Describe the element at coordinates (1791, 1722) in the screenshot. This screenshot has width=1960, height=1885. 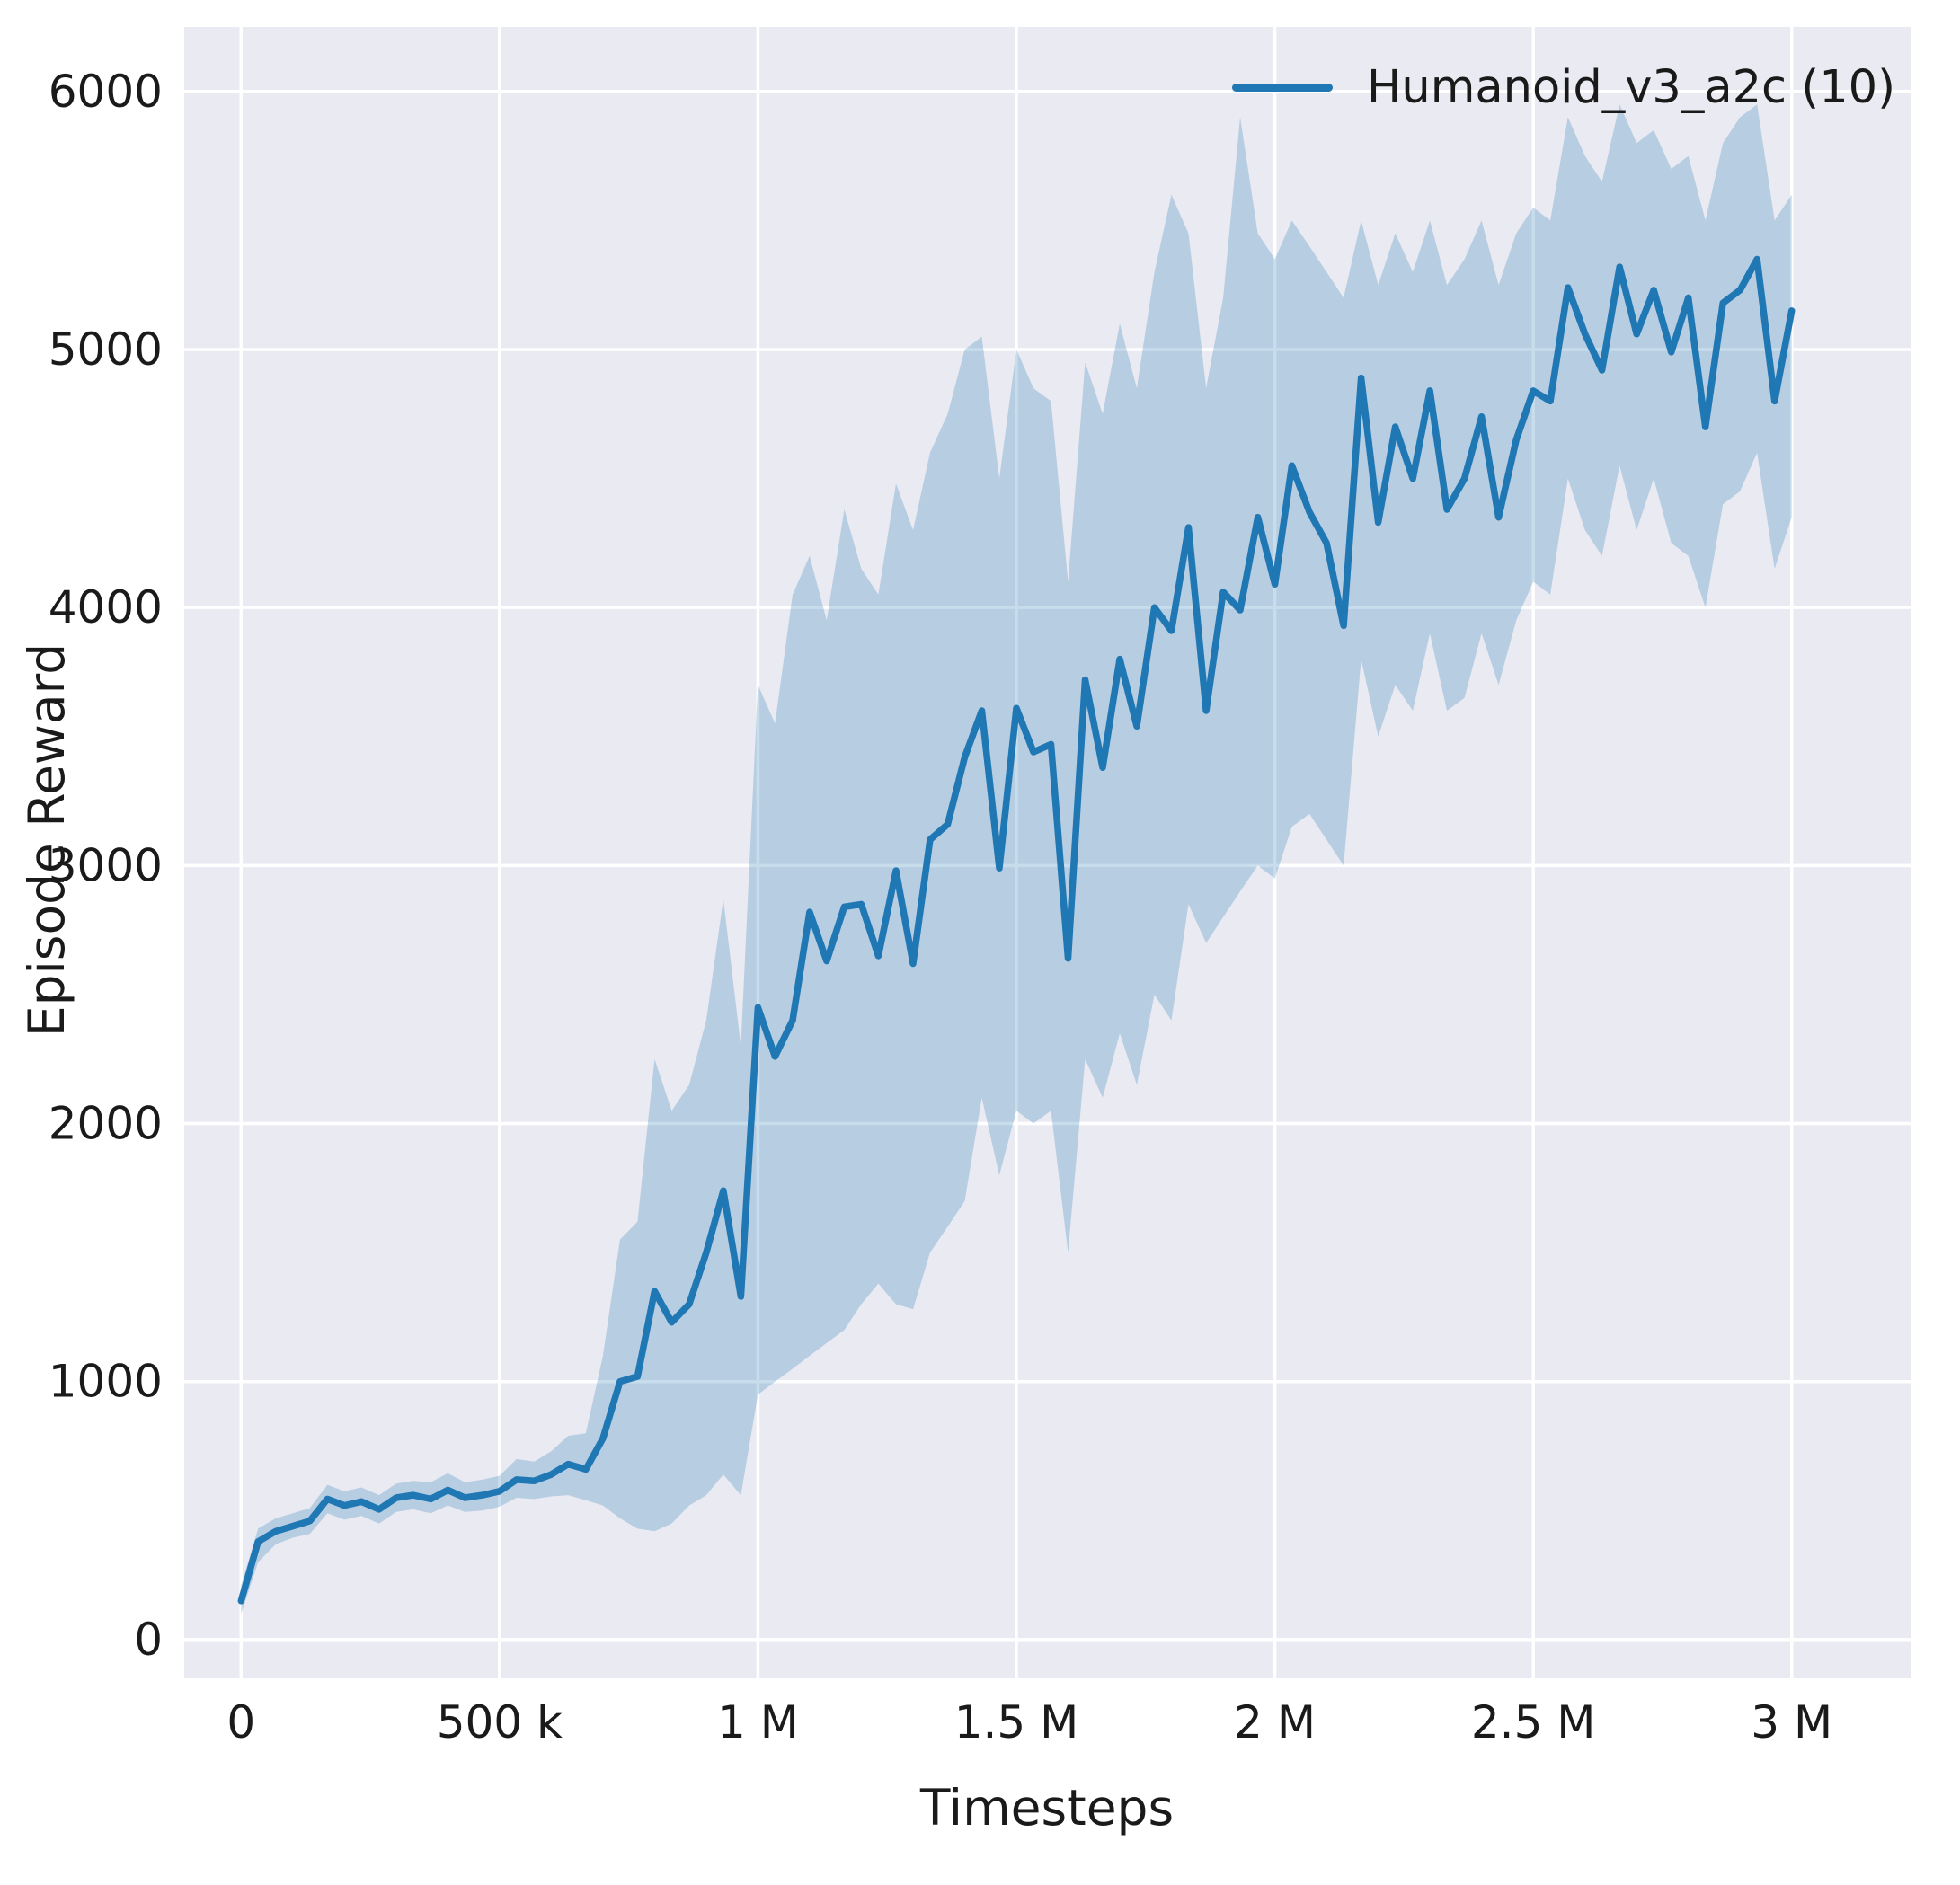
I see `x-tick-label: 3 M` at that location.